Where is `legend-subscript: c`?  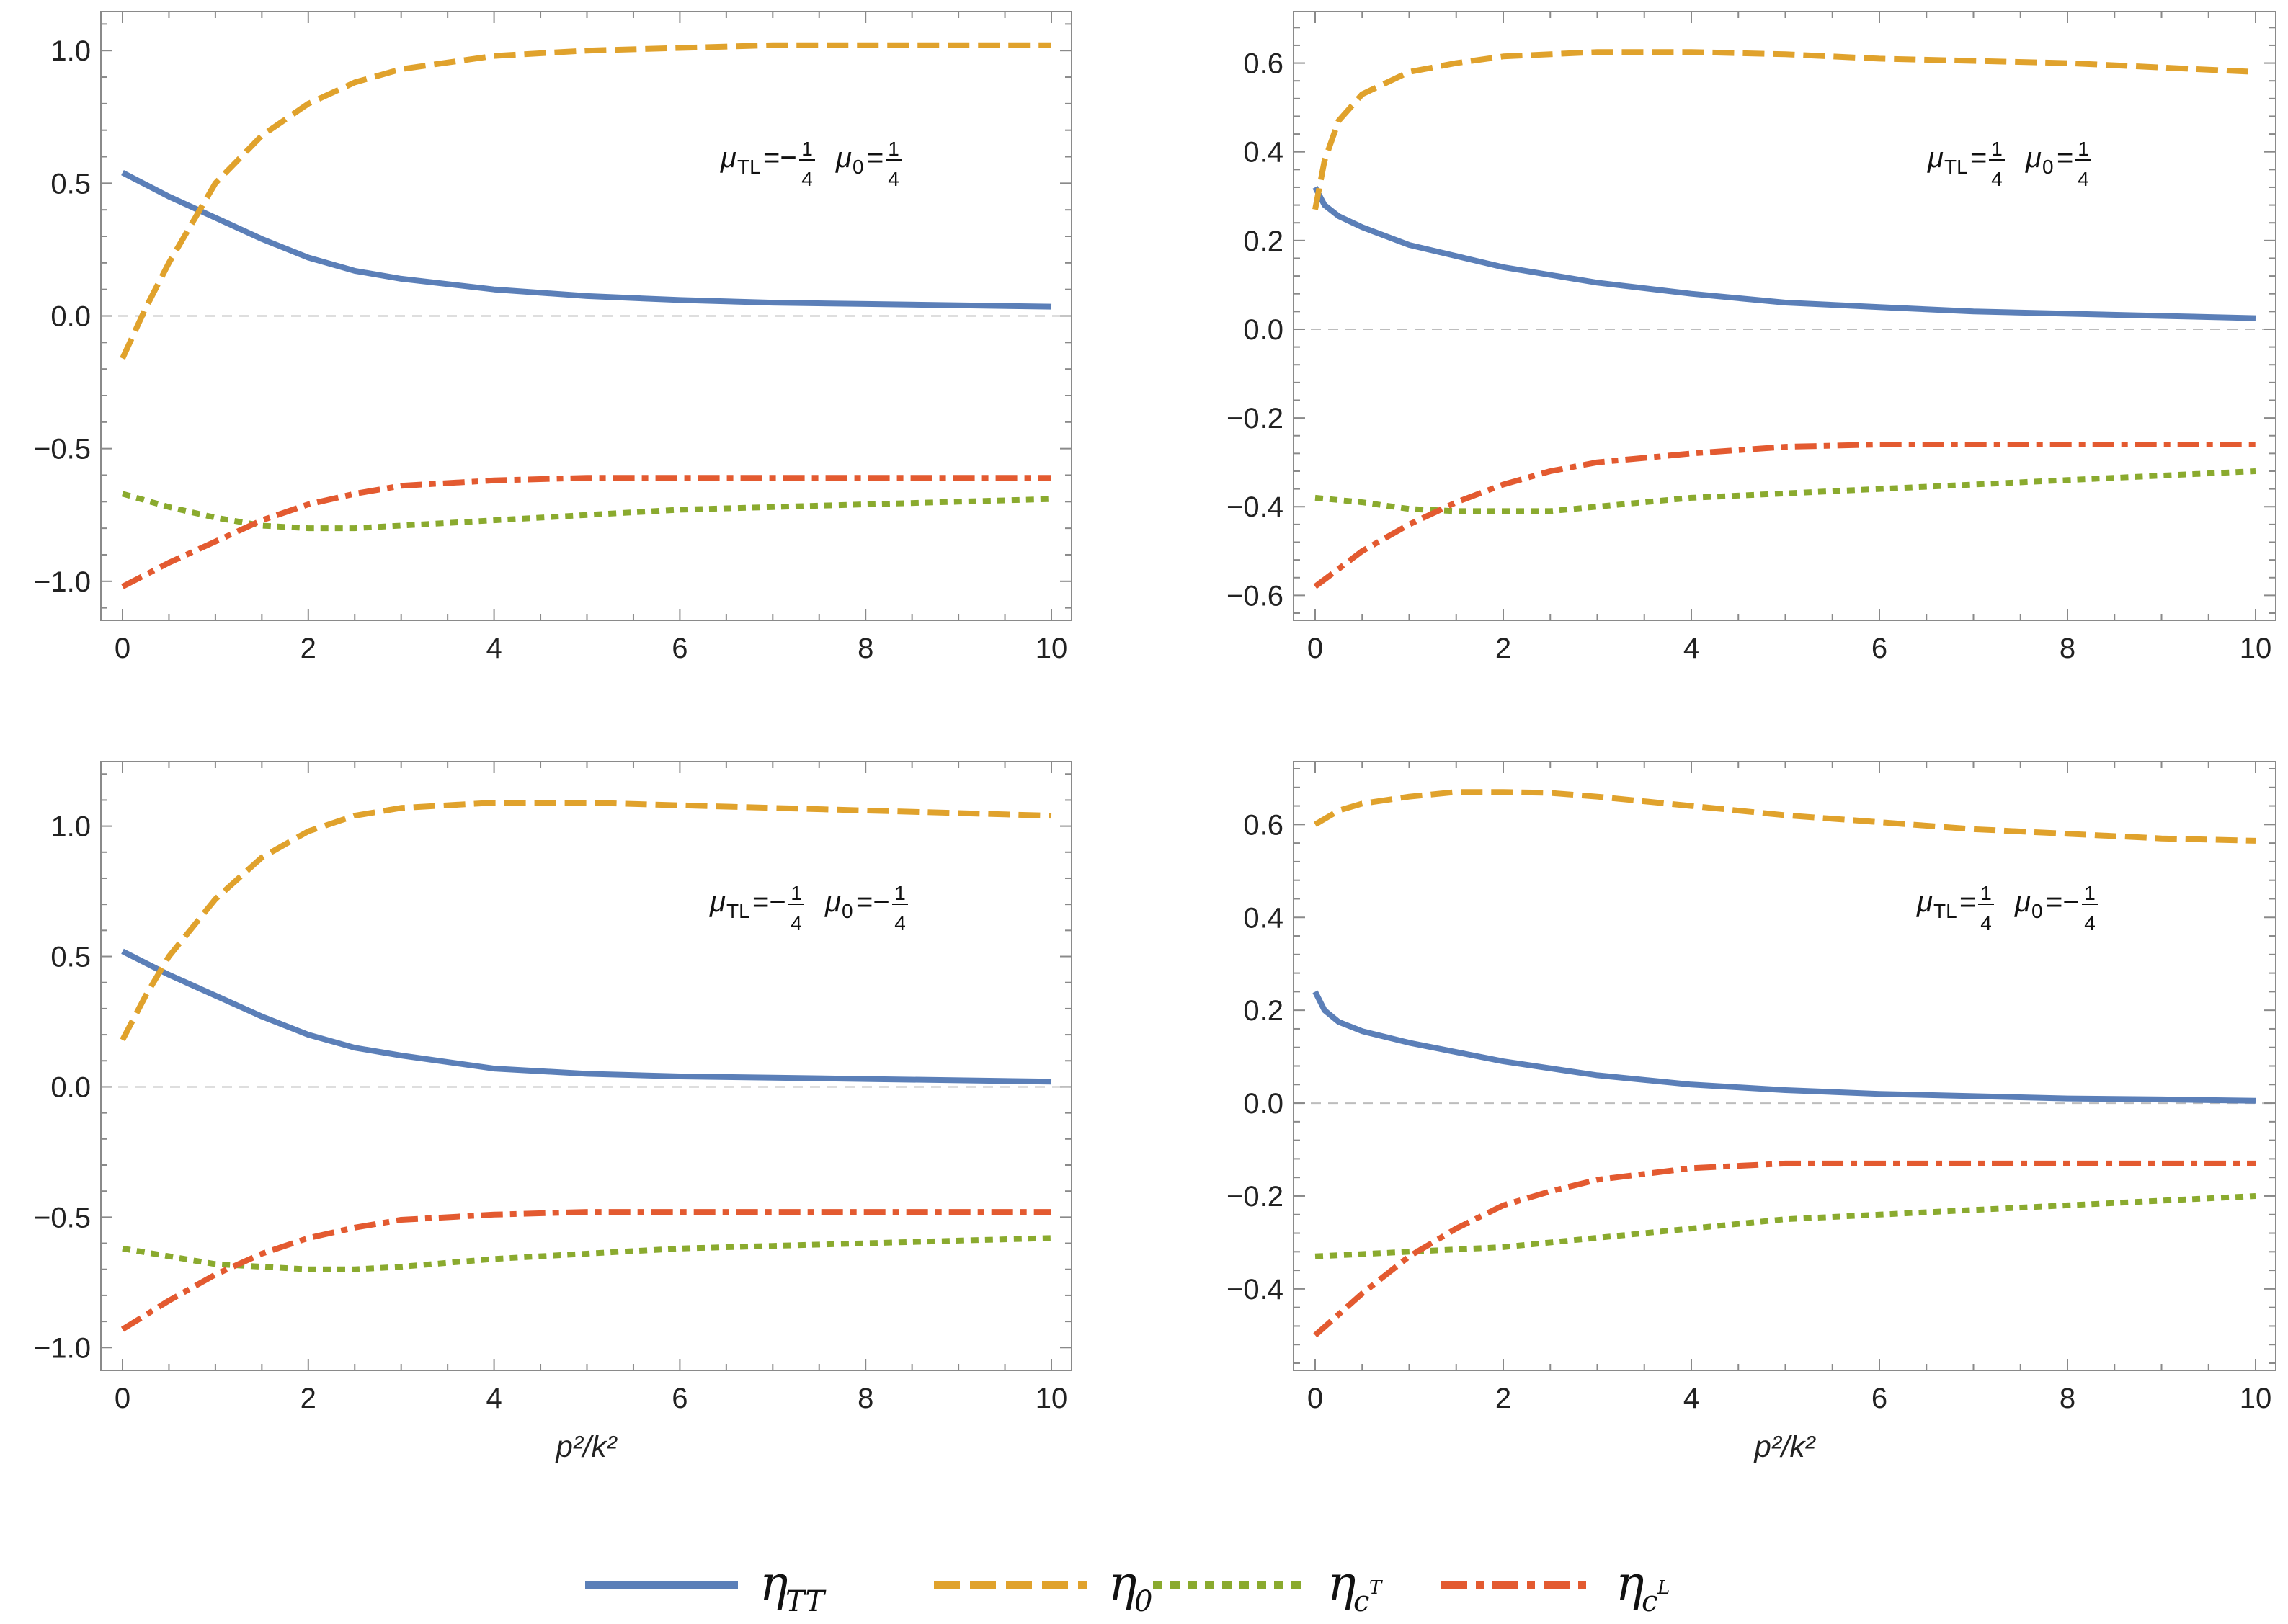 legend-subscript: c is located at coordinates (1361, 1602).